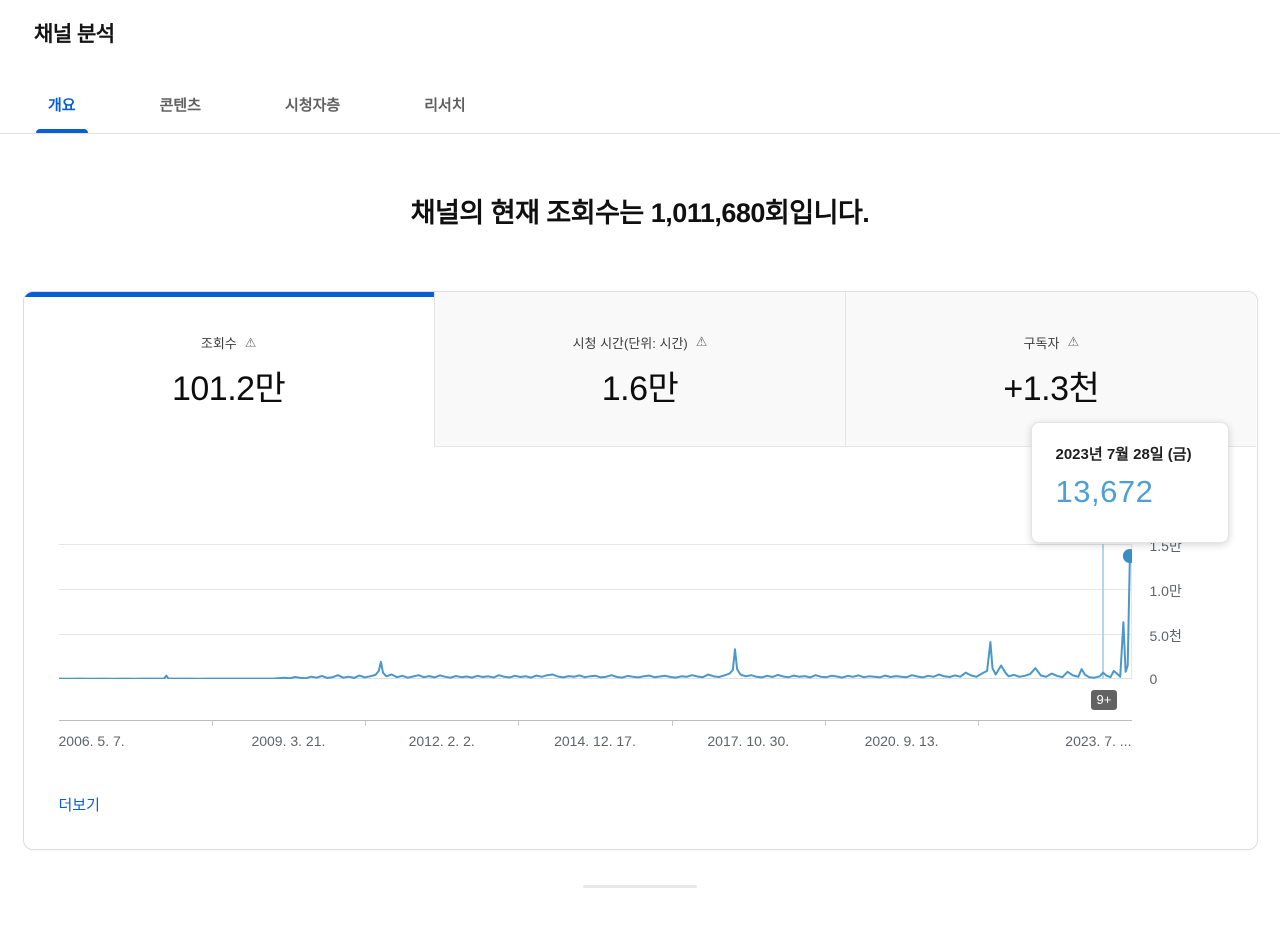 The height and width of the screenshot is (927, 1280). What do you see at coordinates (901, 741) in the screenshot?
I see `x-axis-label: 2020. 9. 13.` at bounding box center [901, 741].